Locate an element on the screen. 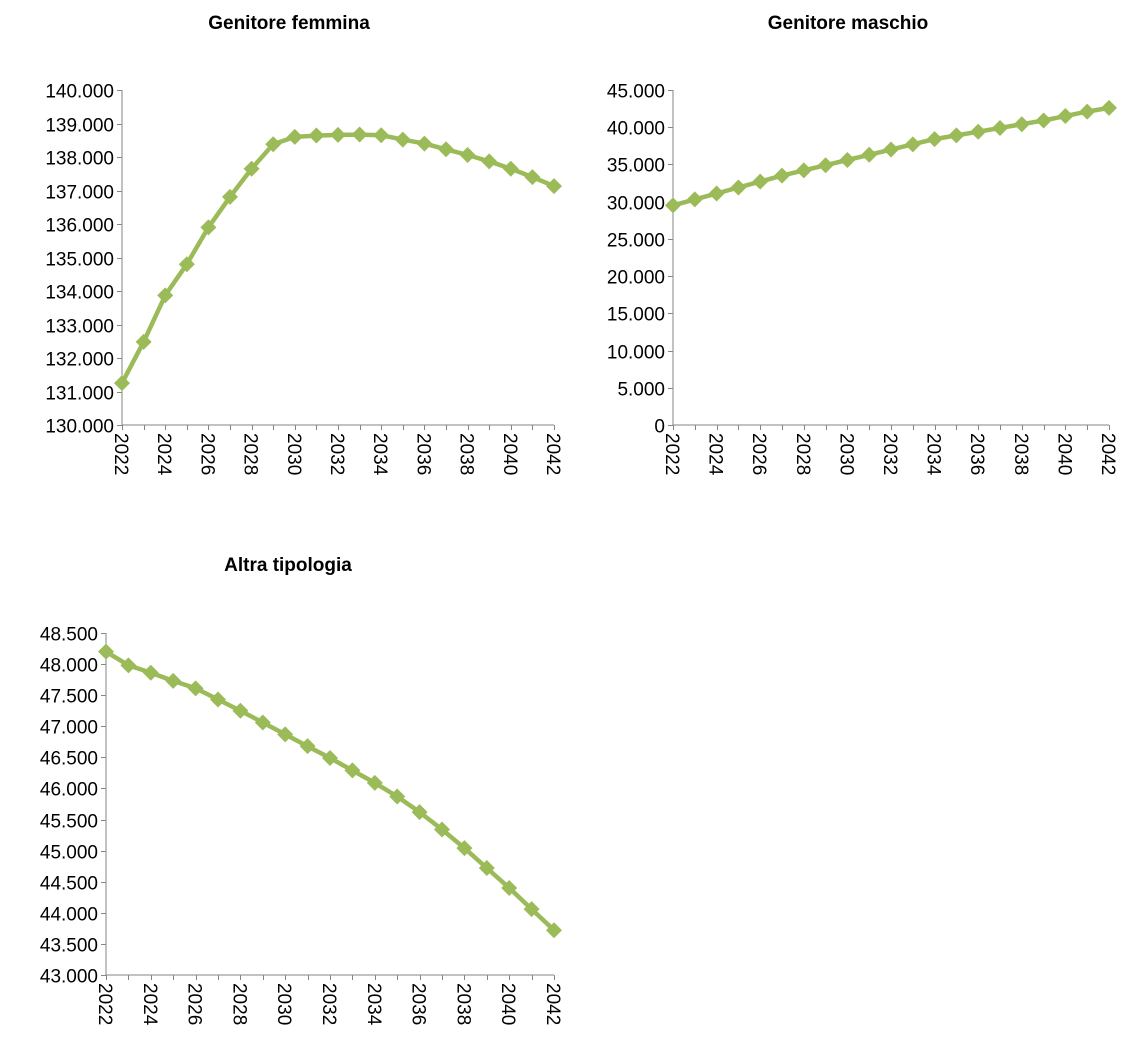 Image resolution: width=1121 pixels, height=1046 pixels. y-tick-label: 134.000 is located at coordinates (79, 293).